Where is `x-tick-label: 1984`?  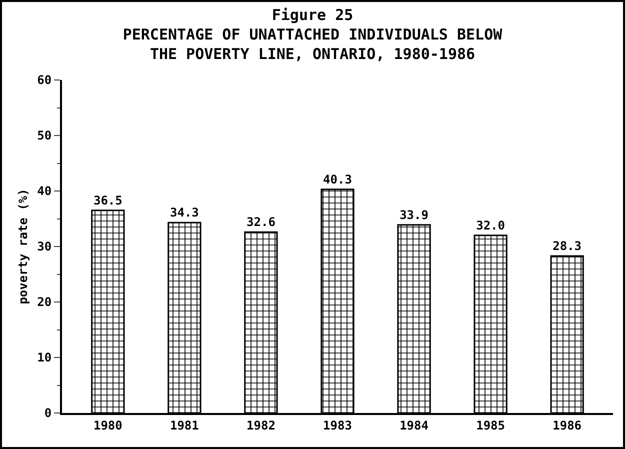
x-tick-label: 1984 is located at coordinates (414, 425).